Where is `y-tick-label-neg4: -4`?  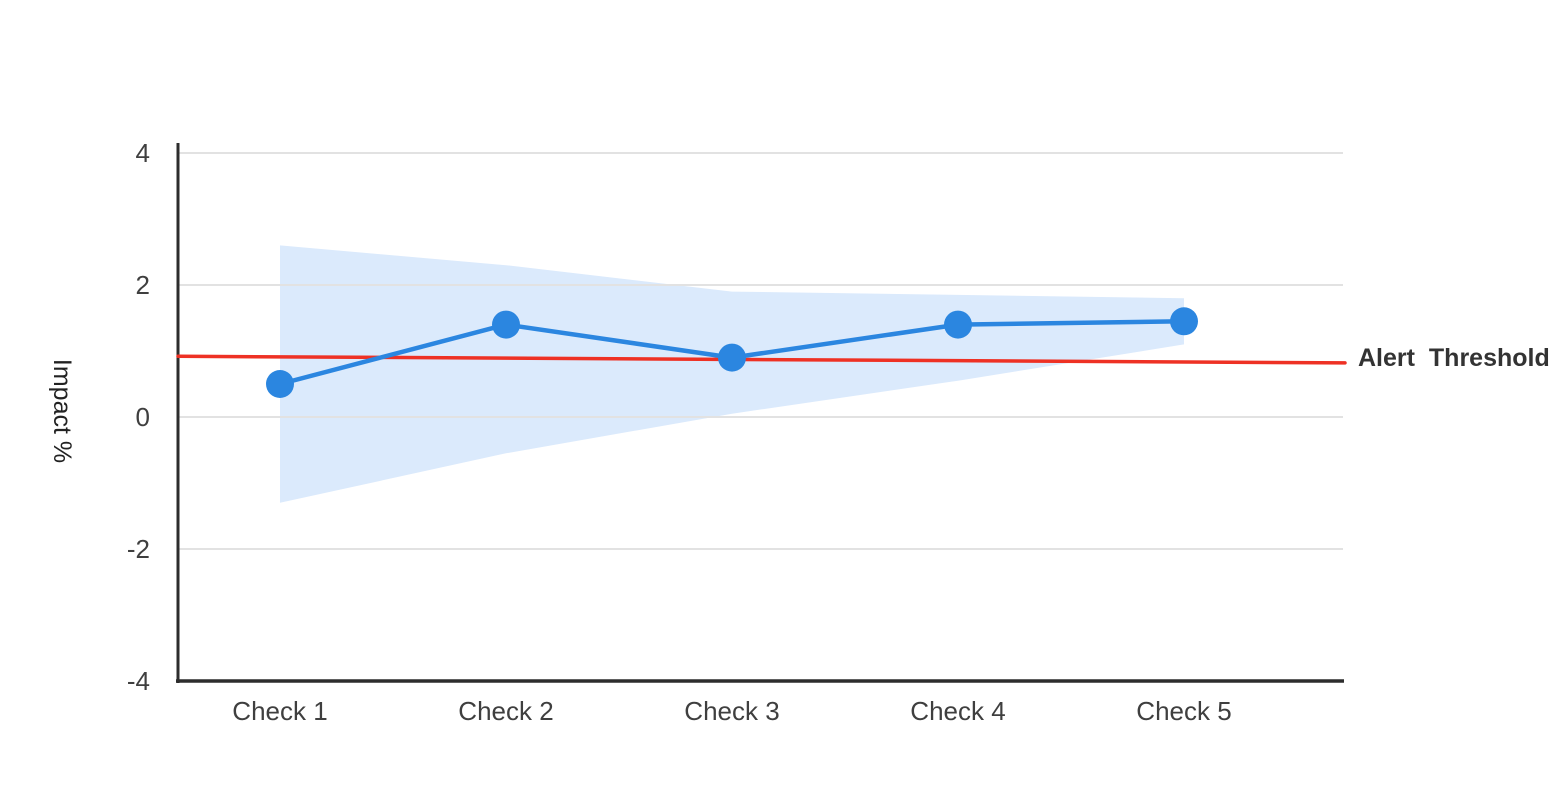
y-tick-label-neg4: -4 is located at coordinates (138, 681).